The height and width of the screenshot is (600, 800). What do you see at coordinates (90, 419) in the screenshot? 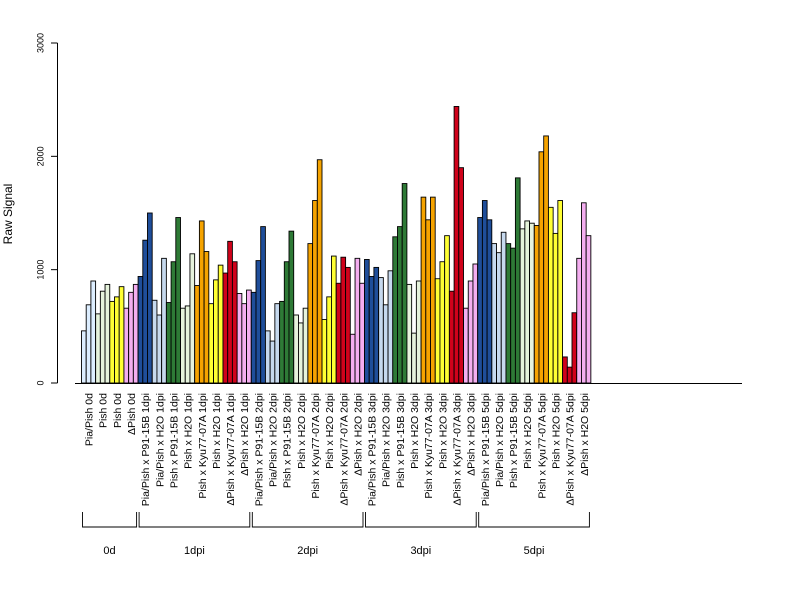
I see `x-tick-label: Pia/Pish 0d` at bounding box center [90, 419].